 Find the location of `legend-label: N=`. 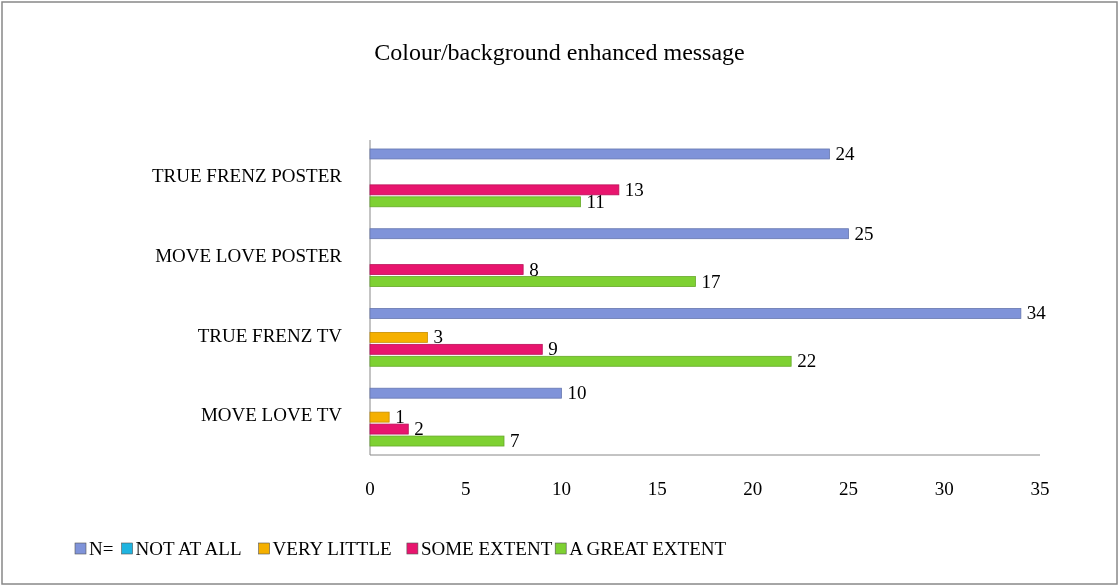

legend-label: N= is located at coordinates (101, 548).